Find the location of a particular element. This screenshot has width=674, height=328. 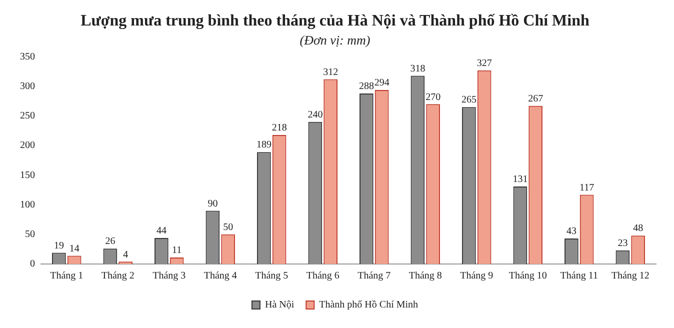

data-label: 11 is located at coordinates (177, 250).